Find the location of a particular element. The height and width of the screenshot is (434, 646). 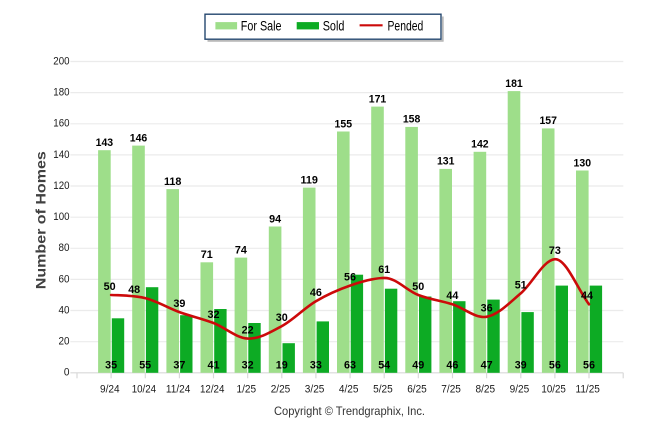

svg-text: 35 is located at coordinates (111, 365).